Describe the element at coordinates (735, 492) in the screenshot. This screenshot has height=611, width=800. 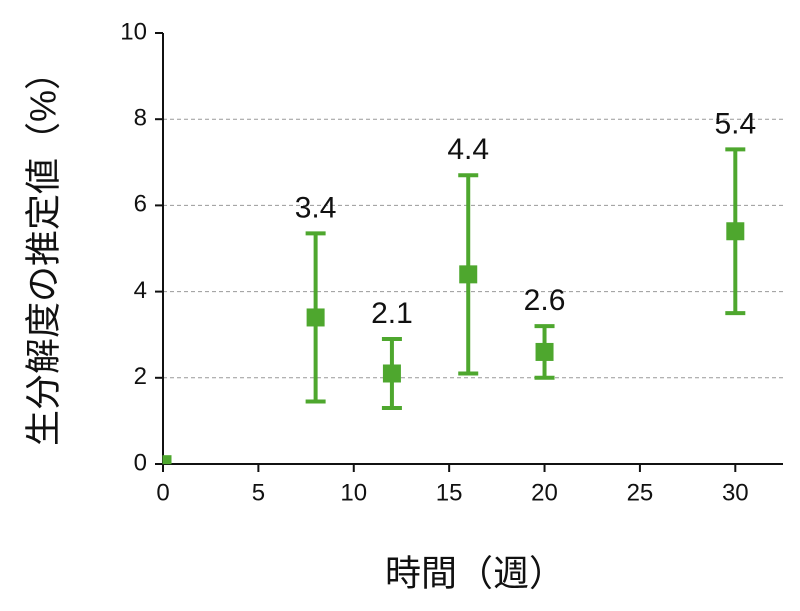
I see `x-tick-label: 30` at that location.